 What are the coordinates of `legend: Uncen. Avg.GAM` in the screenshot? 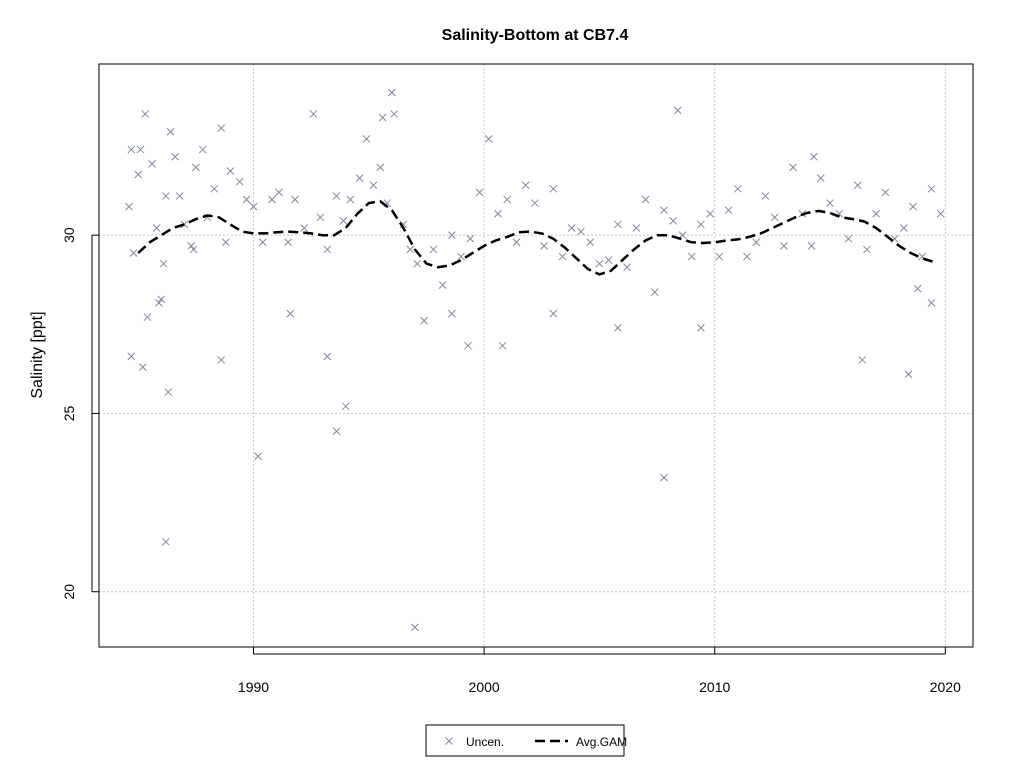 It's located at (526, 740).